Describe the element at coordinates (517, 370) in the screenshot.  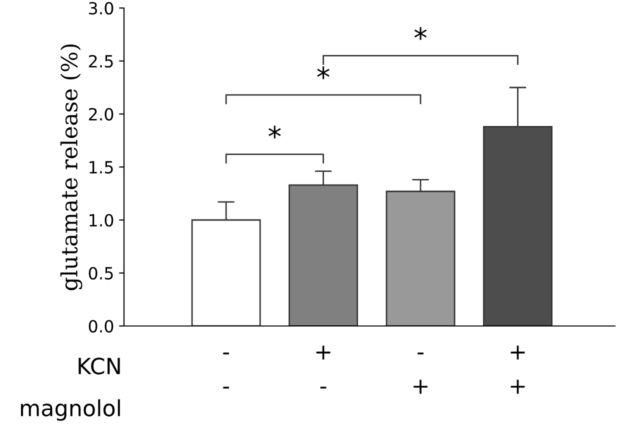
I see `x-tick-label: + +` at that location.